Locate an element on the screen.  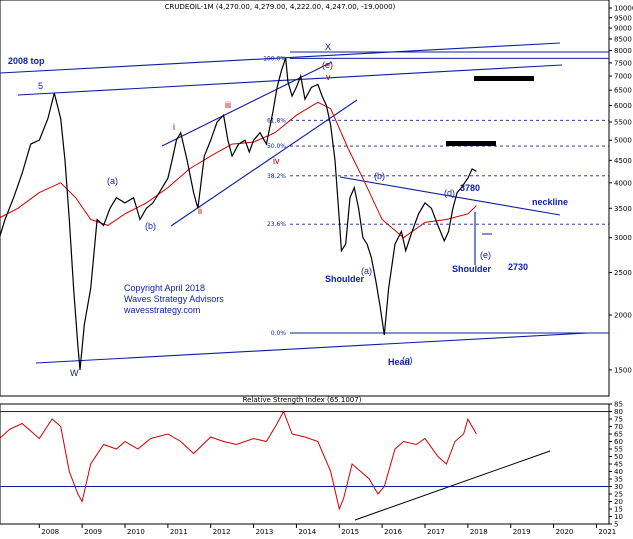
price-y-tick-label: 9500 is located at coordinates (623, 18).